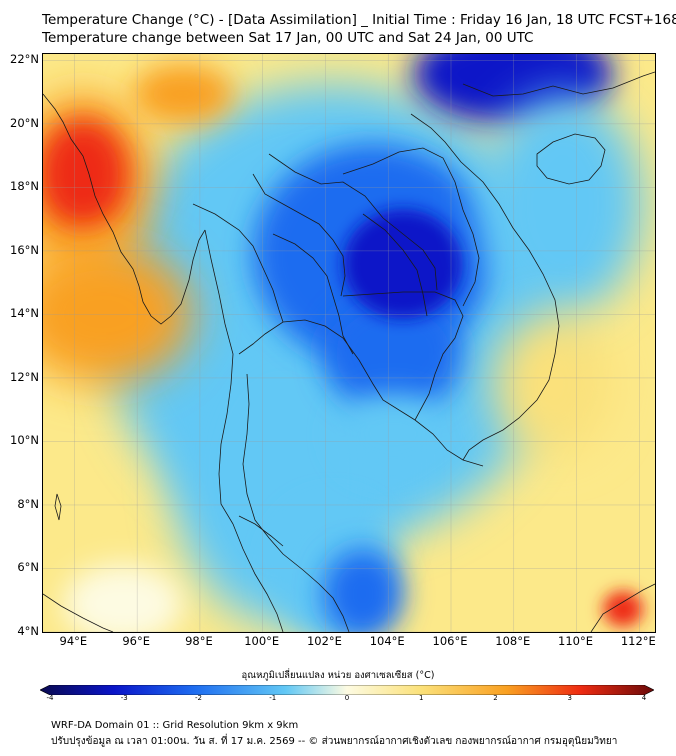 The image size is (676, 756). What do you see at coordinates (118, 314) in the screenshot?
I see `warm-zone-andaman` at bounding box center [118, 314].